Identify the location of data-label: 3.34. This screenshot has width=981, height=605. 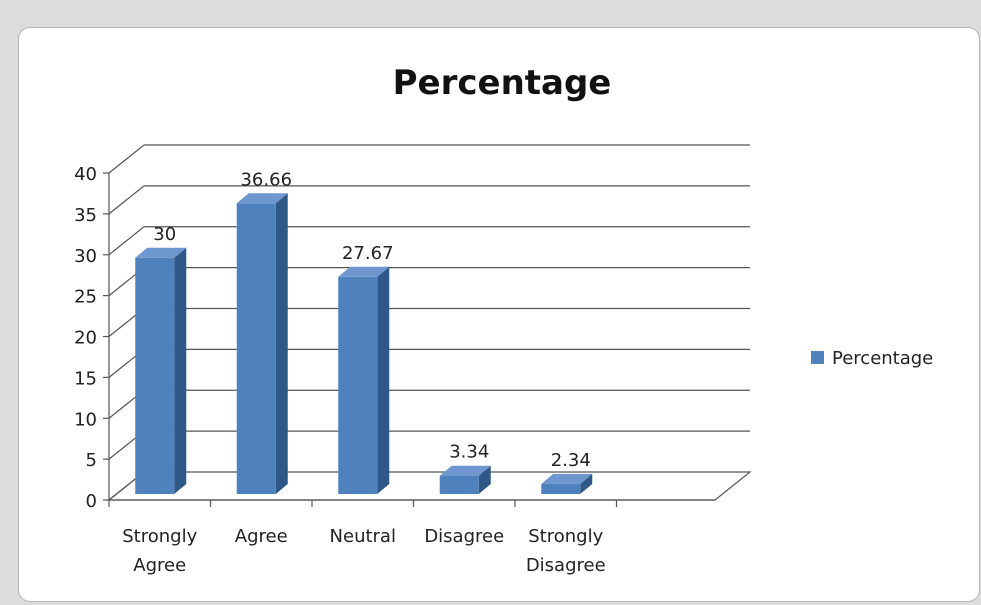
(469, 452).